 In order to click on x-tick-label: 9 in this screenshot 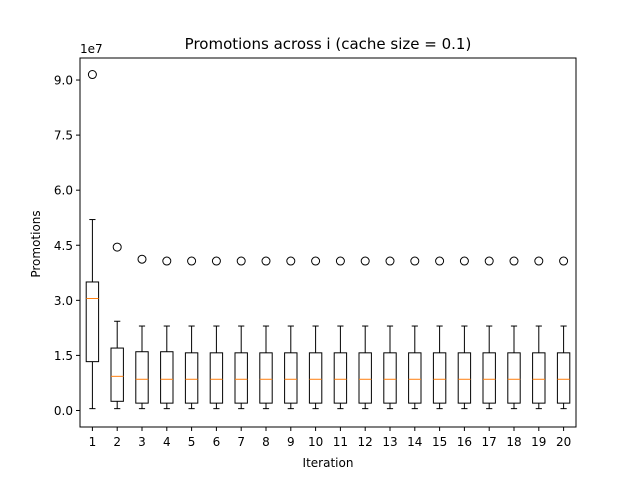, I will do `click(291, 442)`.